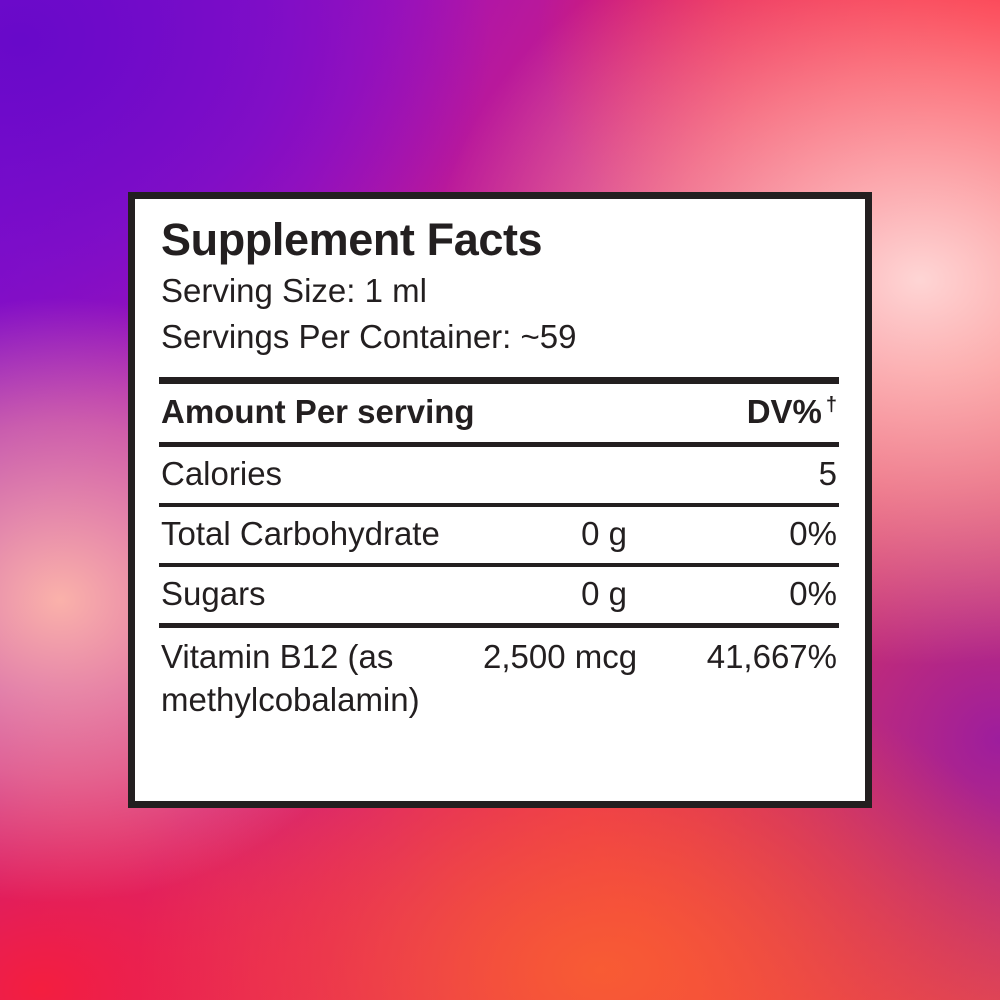 Image resolution: width=1000 pixels, height=1000 pixels. Describe the element at coordinates (499, 625) in the screenshot. I see `divider-under-sugars` at that location.